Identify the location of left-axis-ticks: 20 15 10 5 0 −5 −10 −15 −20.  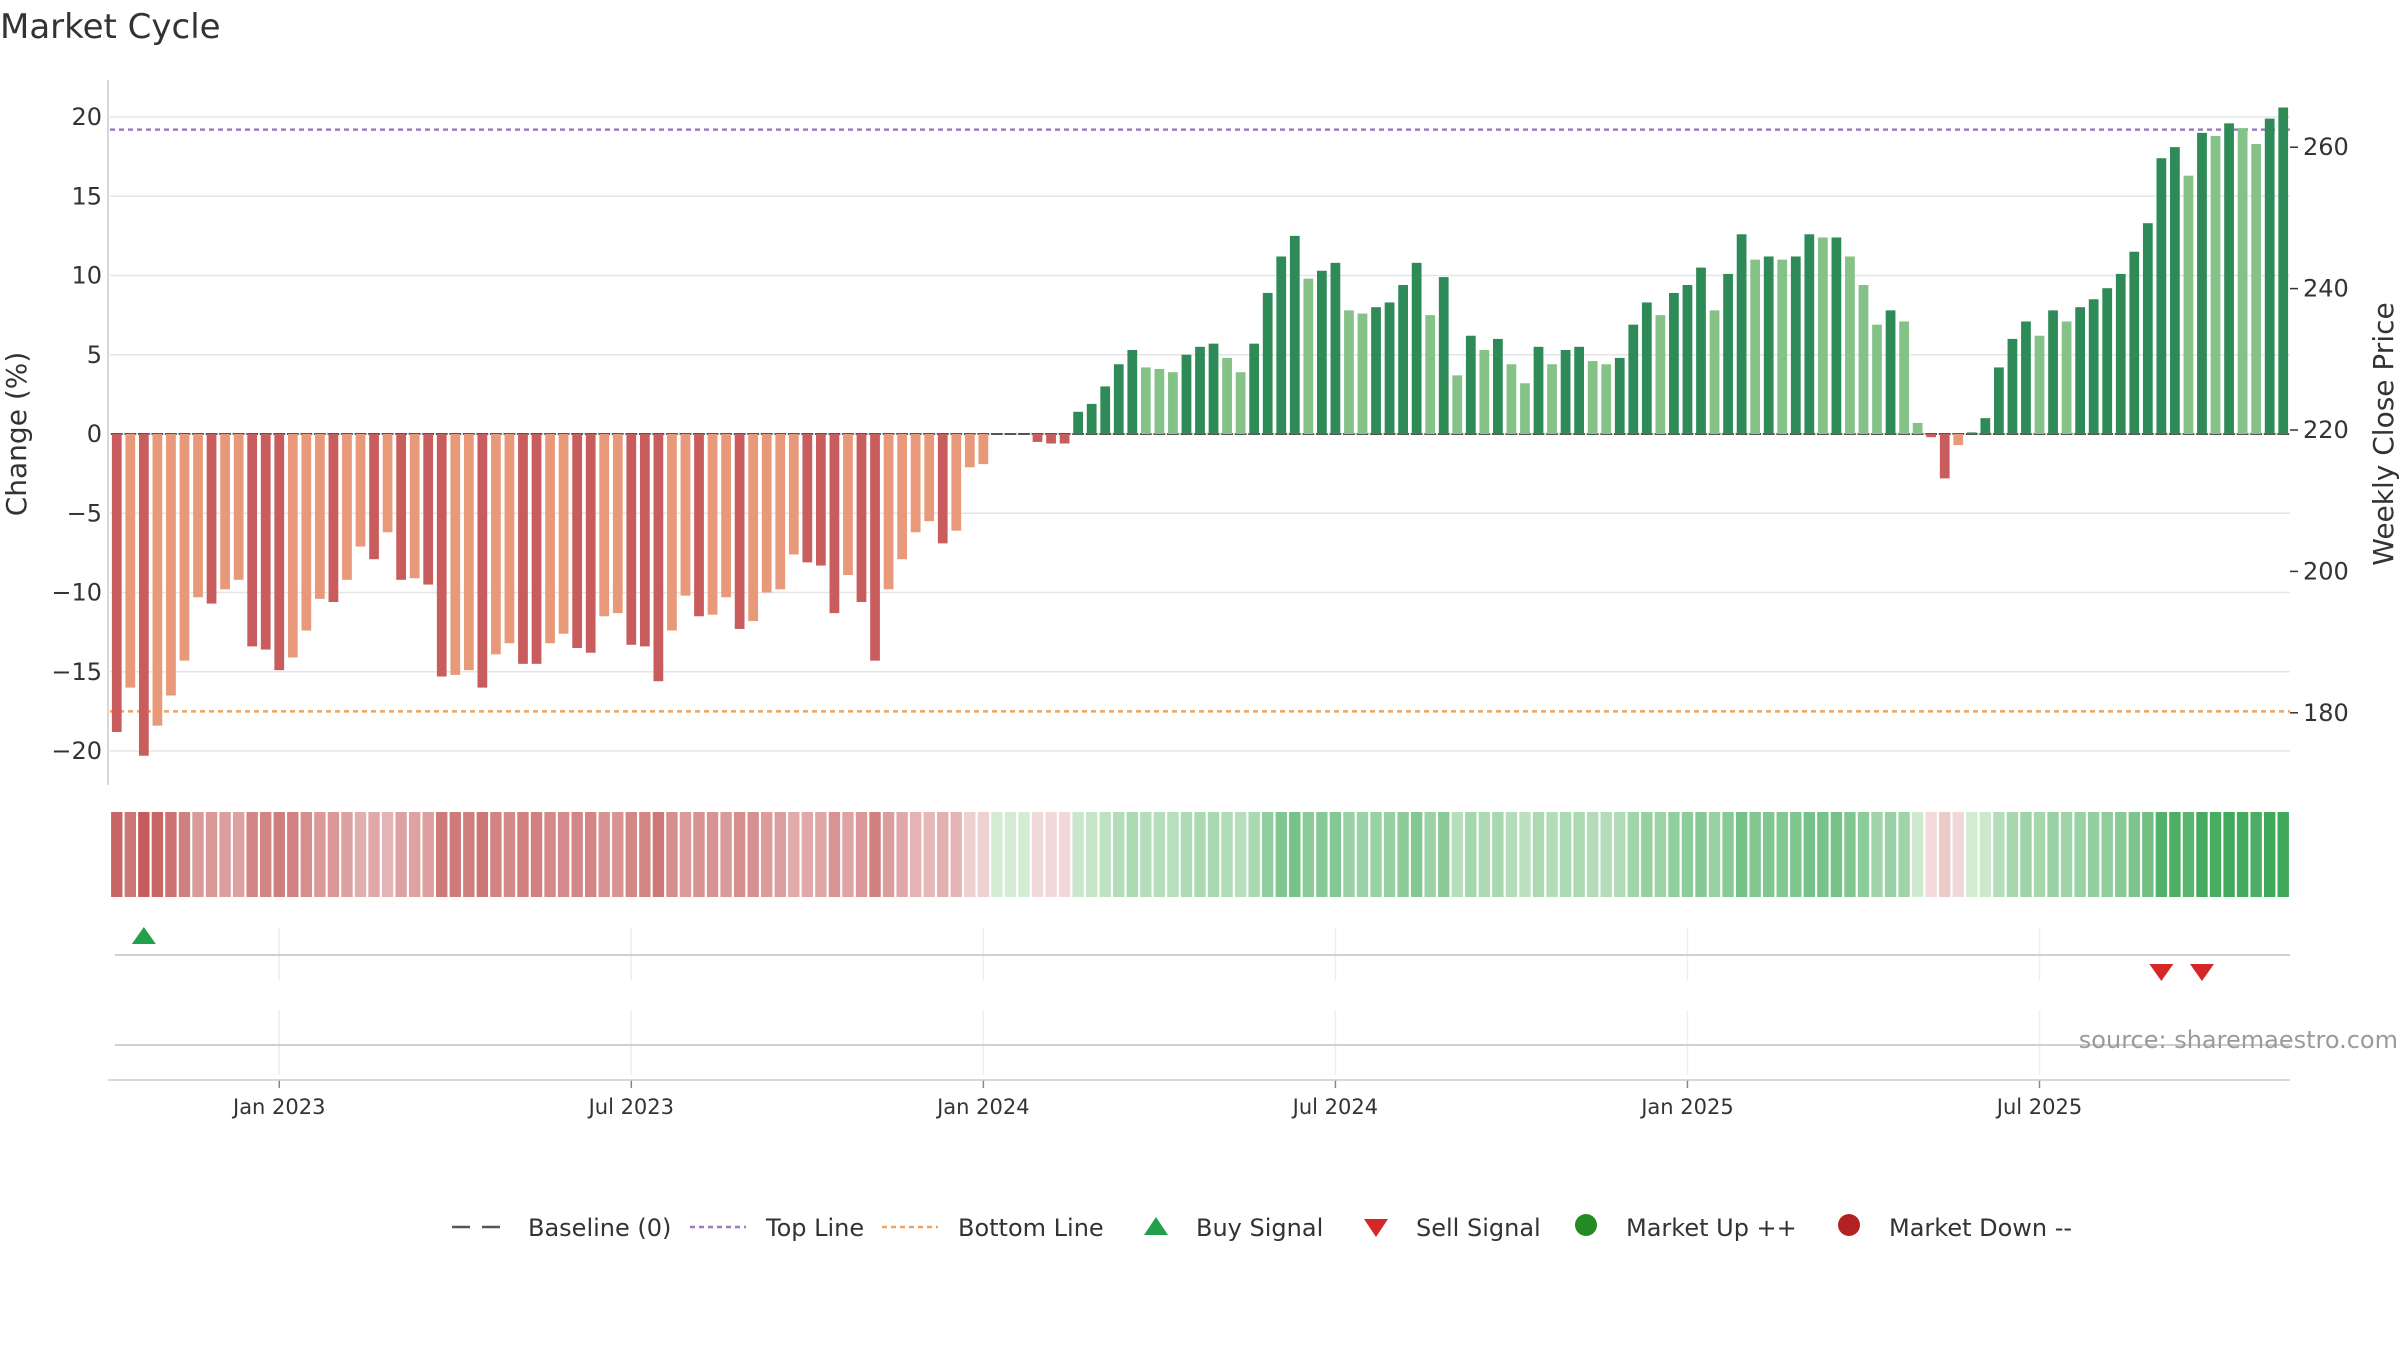
(76, 434).